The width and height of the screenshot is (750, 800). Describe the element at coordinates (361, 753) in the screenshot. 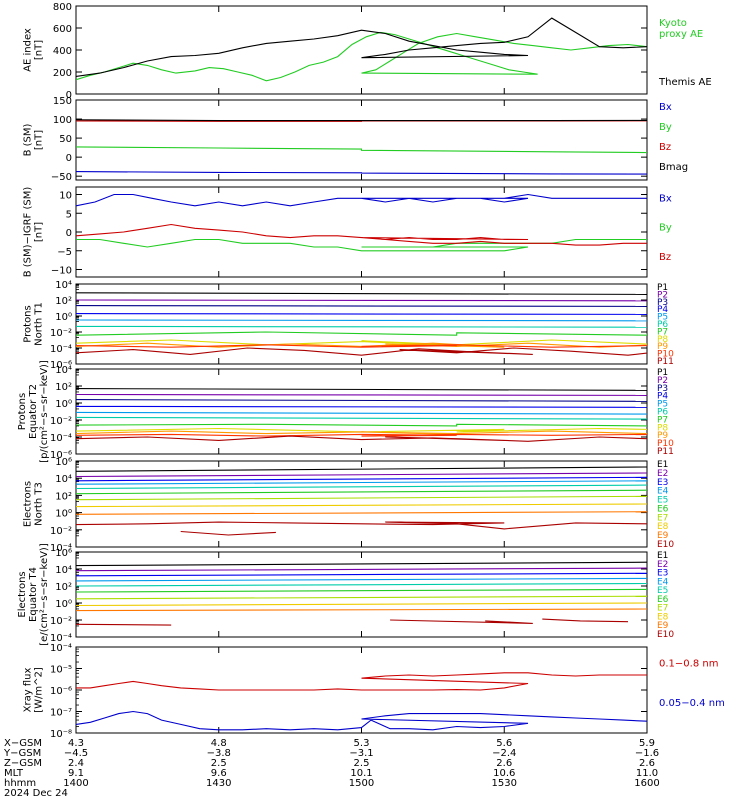

I see `x-row-value: −3.1` at that location.